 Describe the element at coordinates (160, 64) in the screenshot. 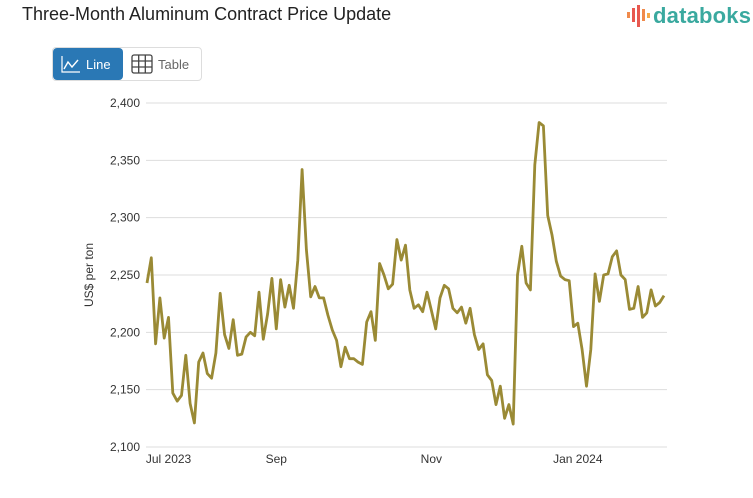

I see `table-view-button: Table` at that location.